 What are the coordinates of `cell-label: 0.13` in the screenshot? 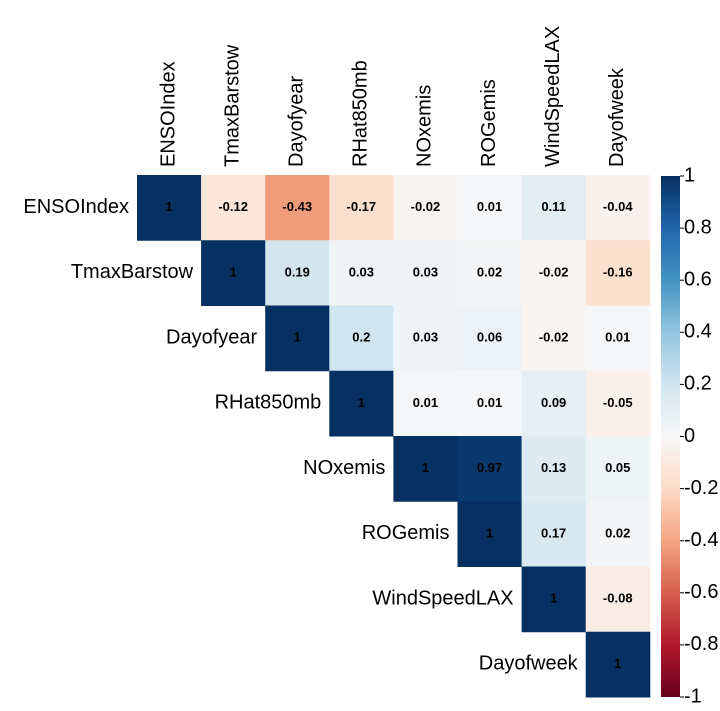 It's located at (553, 467).